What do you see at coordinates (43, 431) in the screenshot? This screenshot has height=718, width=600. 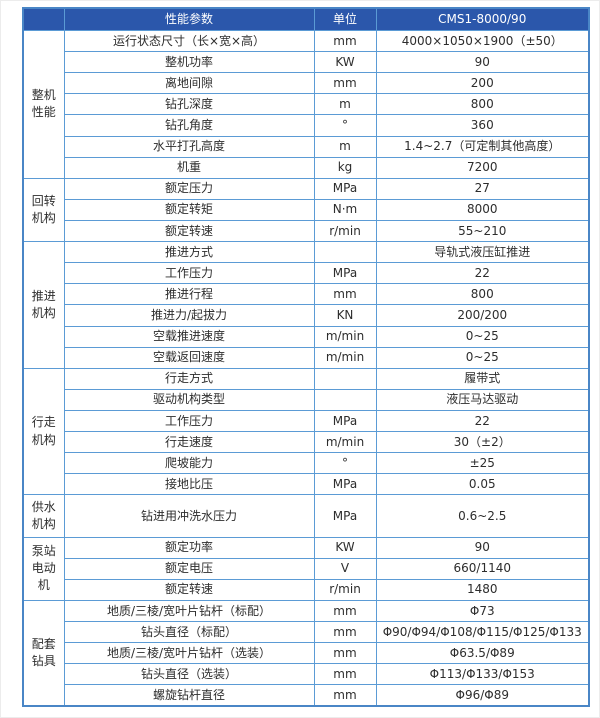 I see `group-label-cell: 行走 机构` at bounding box center [43, 431].